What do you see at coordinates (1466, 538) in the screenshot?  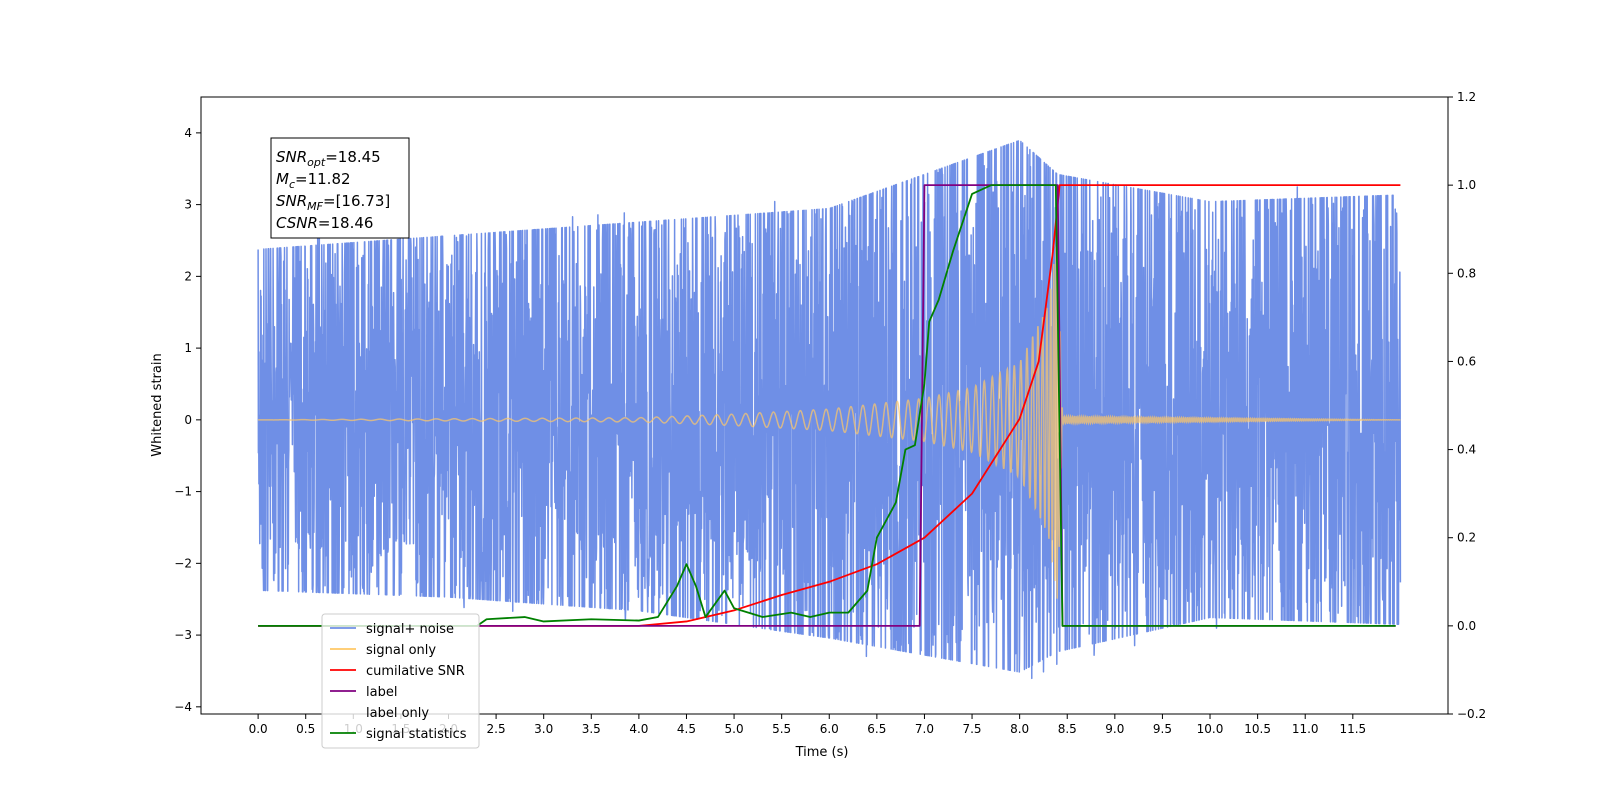 I see `y2-tick-label: 0.2` at bounding box center [1466, 538].